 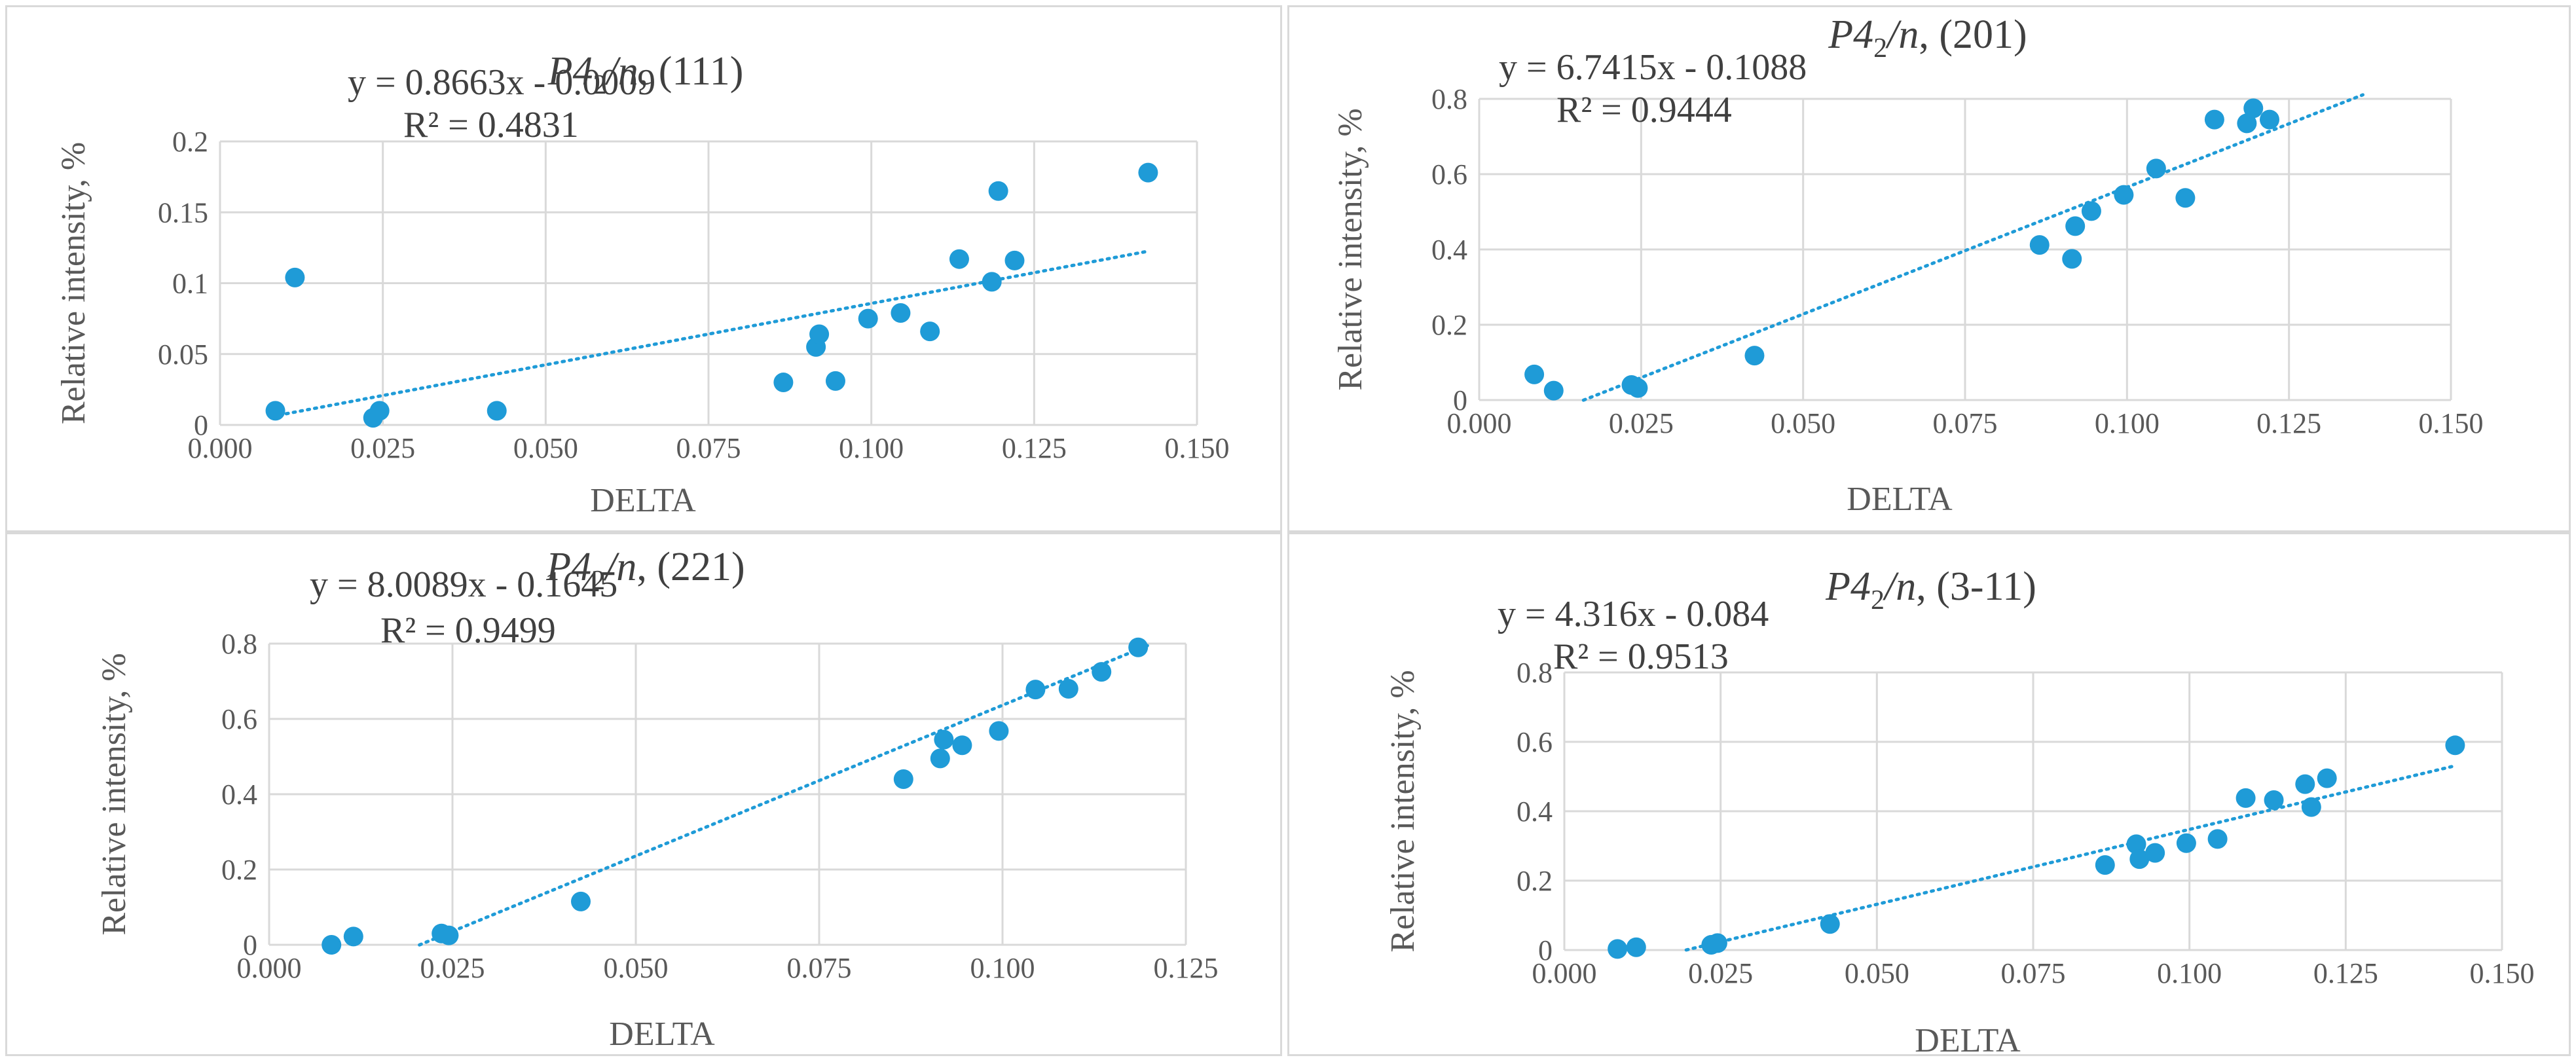 What do you see at coordinates (1641, 656) in the screenshot?
I see `r-squared: R² = 0.9513` at bounding box center [1641, 656].